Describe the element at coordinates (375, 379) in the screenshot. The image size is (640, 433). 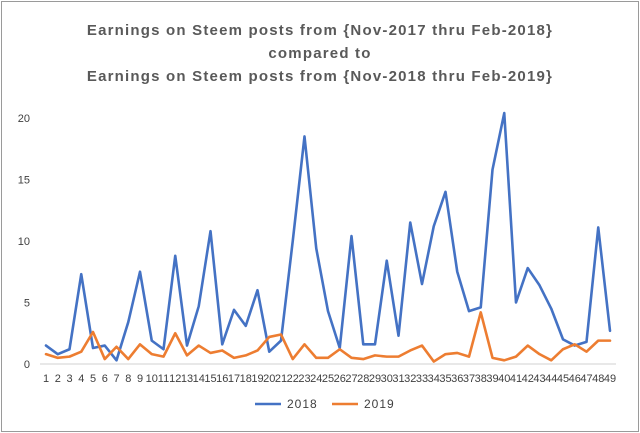
I see `x-tick-label: 29` at that location.